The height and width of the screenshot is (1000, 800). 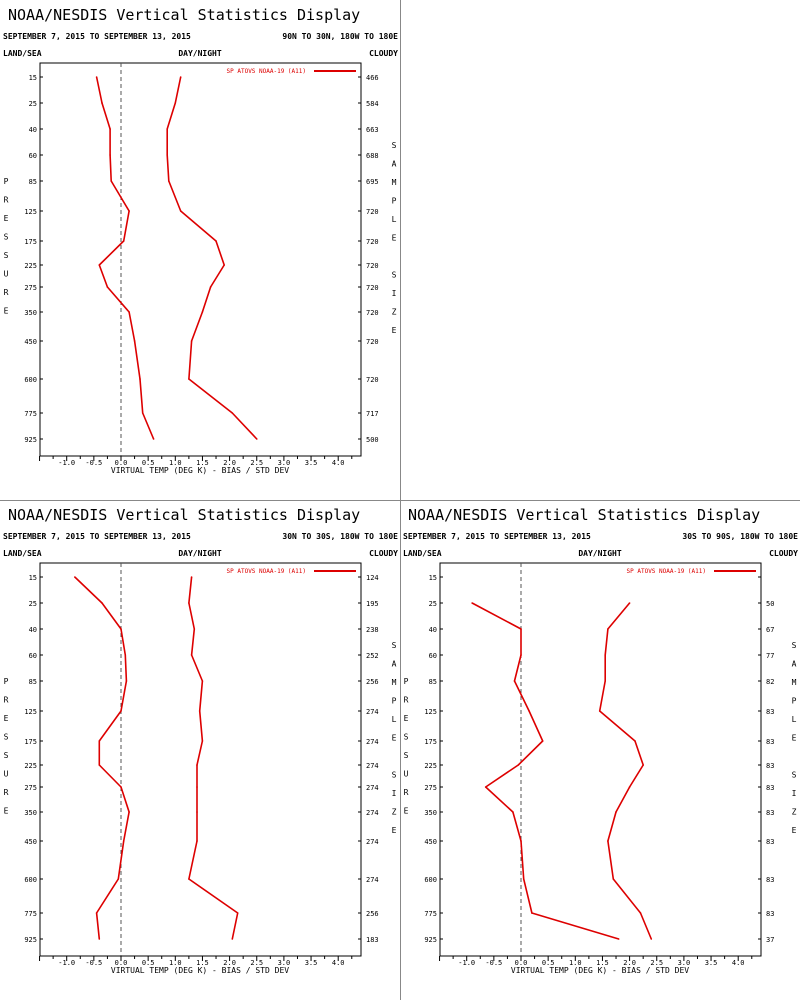 I want to click on pressure-level-label: 775, so click(x=430, y=914).